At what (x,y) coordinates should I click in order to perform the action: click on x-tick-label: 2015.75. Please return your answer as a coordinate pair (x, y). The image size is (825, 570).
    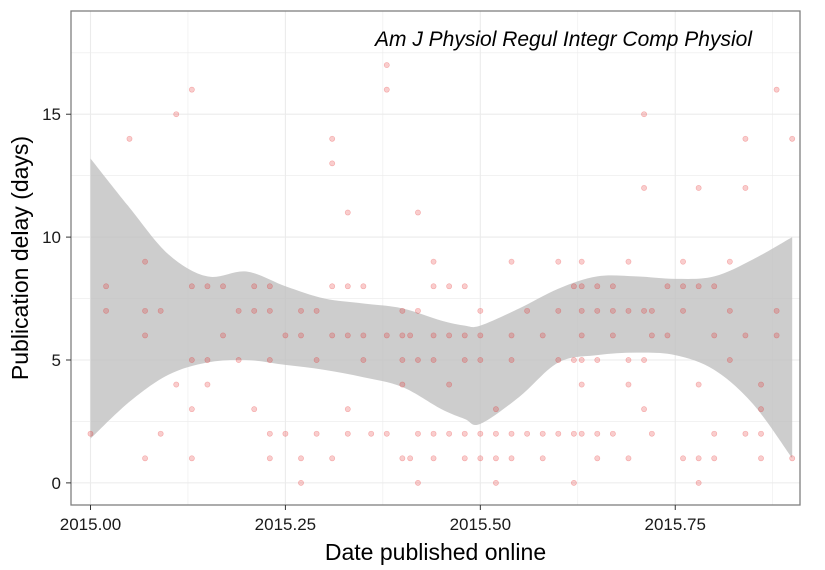
    Looking at the image, I should click on (675, 524).